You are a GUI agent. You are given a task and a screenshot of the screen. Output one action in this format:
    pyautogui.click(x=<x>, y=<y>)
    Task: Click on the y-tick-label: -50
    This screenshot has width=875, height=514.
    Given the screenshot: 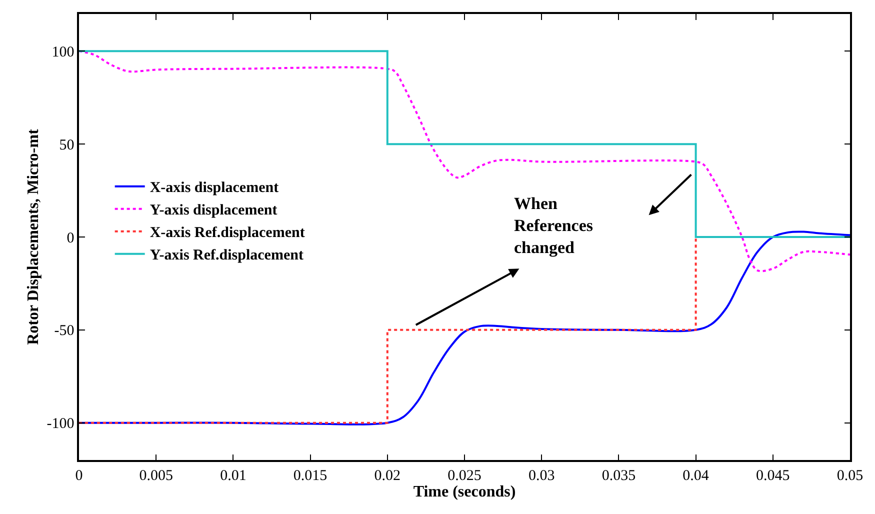 What is the action you would take?
    pyautogui.click(x=64, y=331)
    